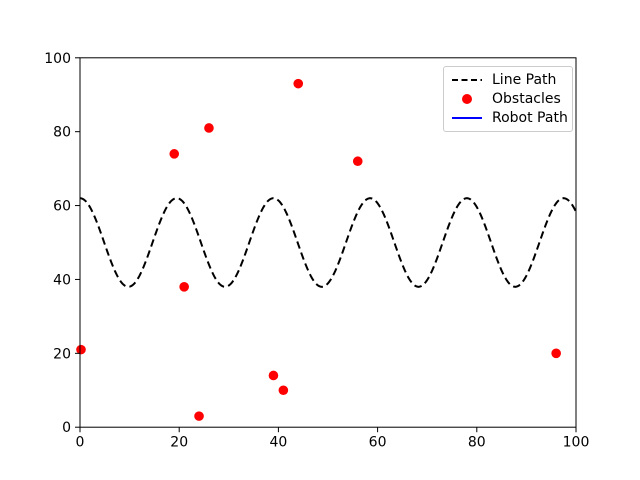  Describe the element at coordinates (467, 118) in the screenshot. I see `solid-line-icon` at that location.